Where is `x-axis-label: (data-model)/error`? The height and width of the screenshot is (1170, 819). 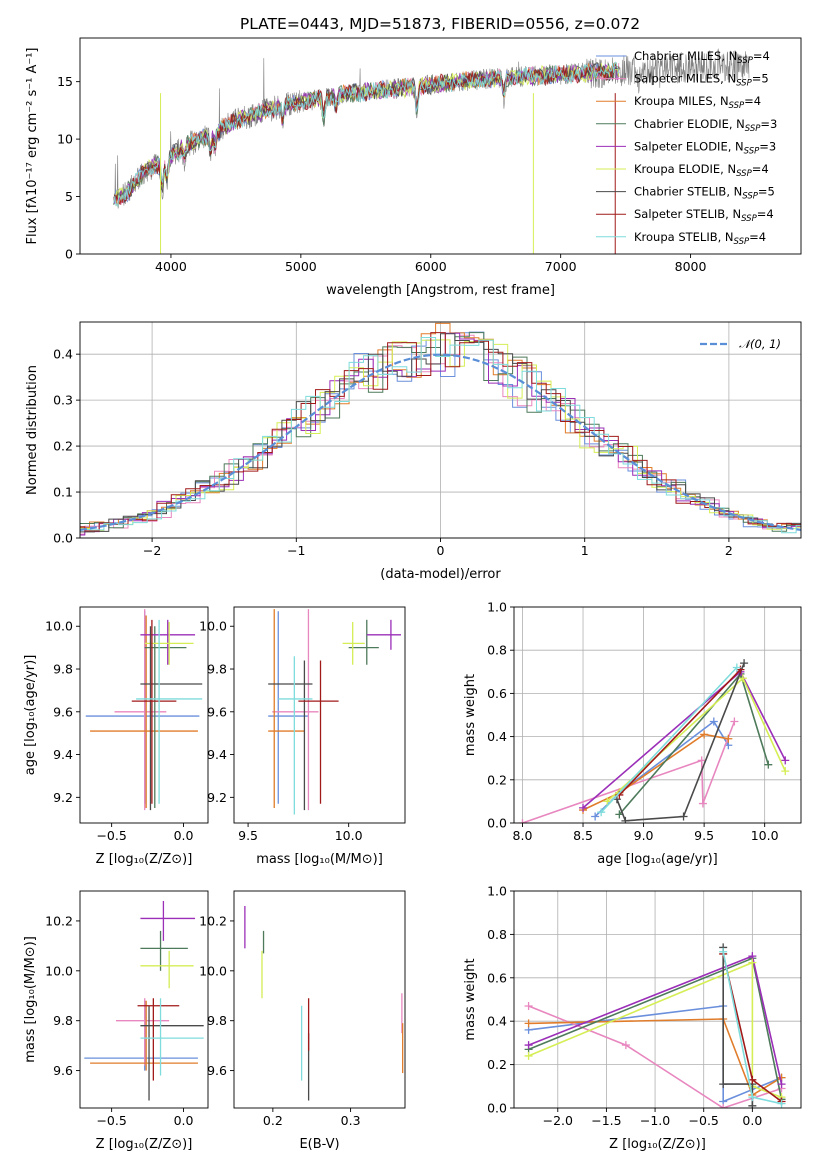
x-axis-label: (data-model)/error is located at coordinates (440, 574).